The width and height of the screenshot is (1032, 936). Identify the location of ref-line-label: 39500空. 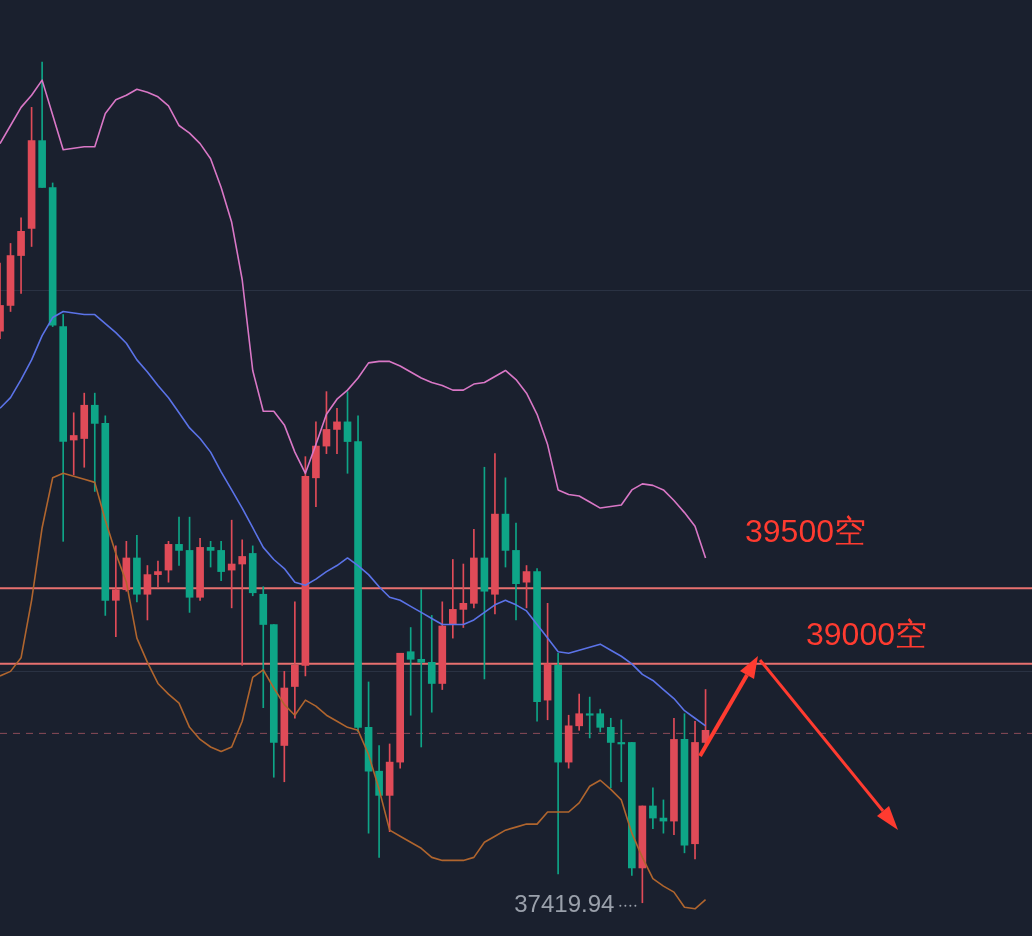
(805, 531).